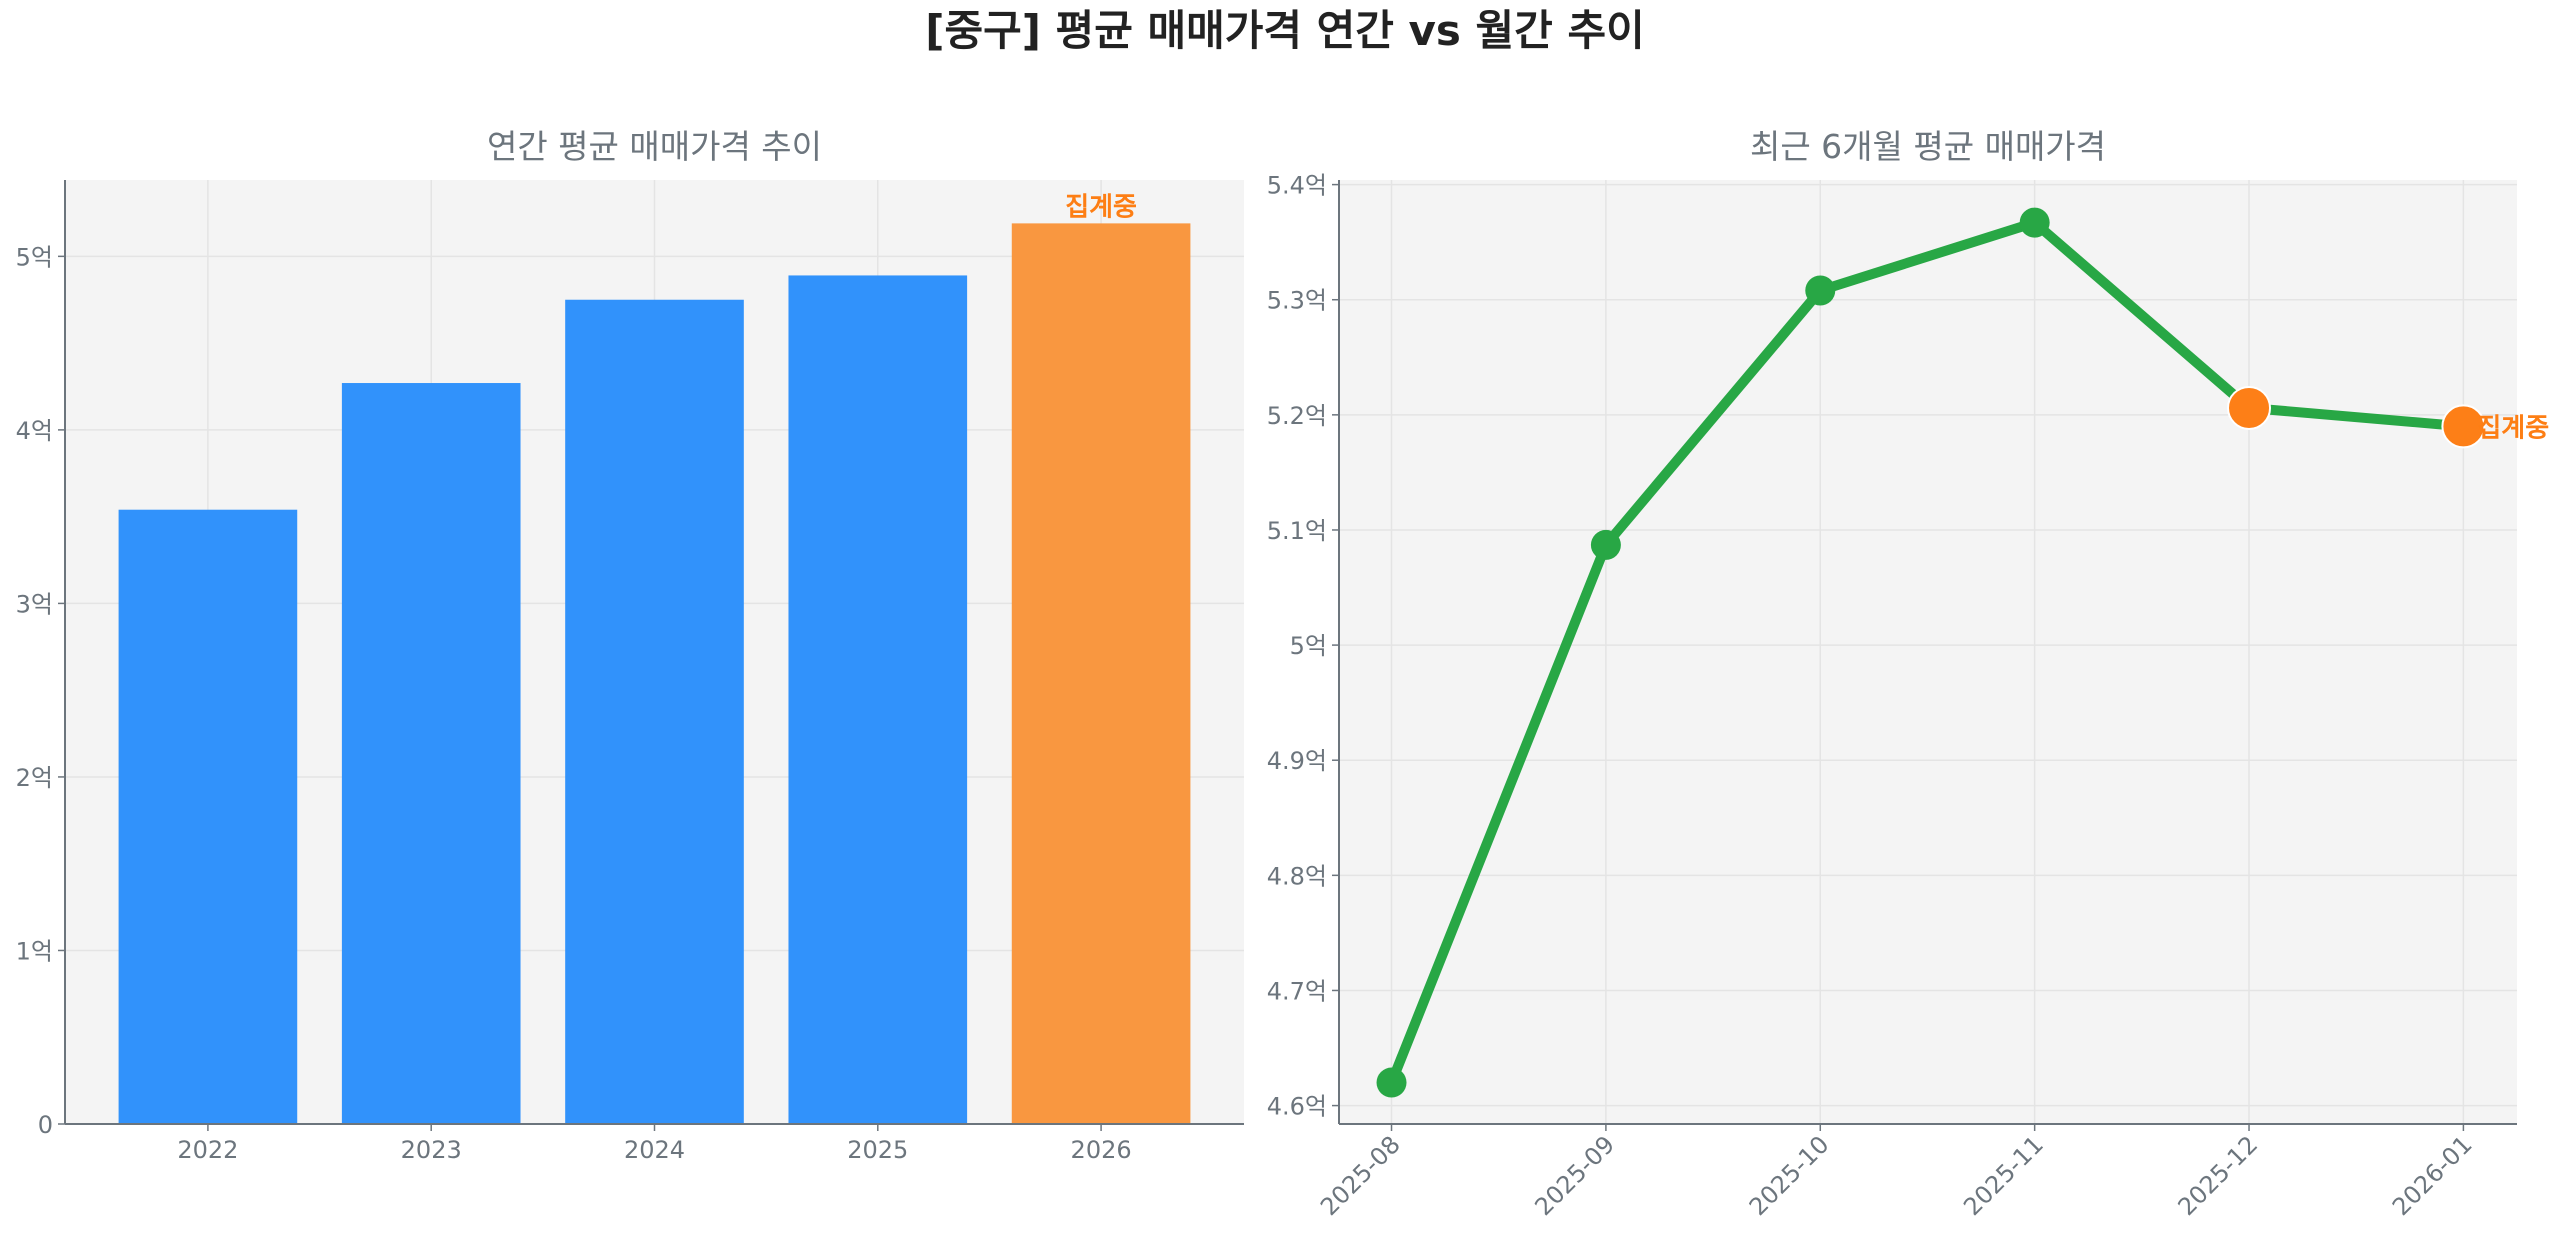 This screenshot has height=1235, width=2560. Describe the element at coordinates (1101, 1150) in the screenshot. I see `x-tick-label: 2026` at that location.